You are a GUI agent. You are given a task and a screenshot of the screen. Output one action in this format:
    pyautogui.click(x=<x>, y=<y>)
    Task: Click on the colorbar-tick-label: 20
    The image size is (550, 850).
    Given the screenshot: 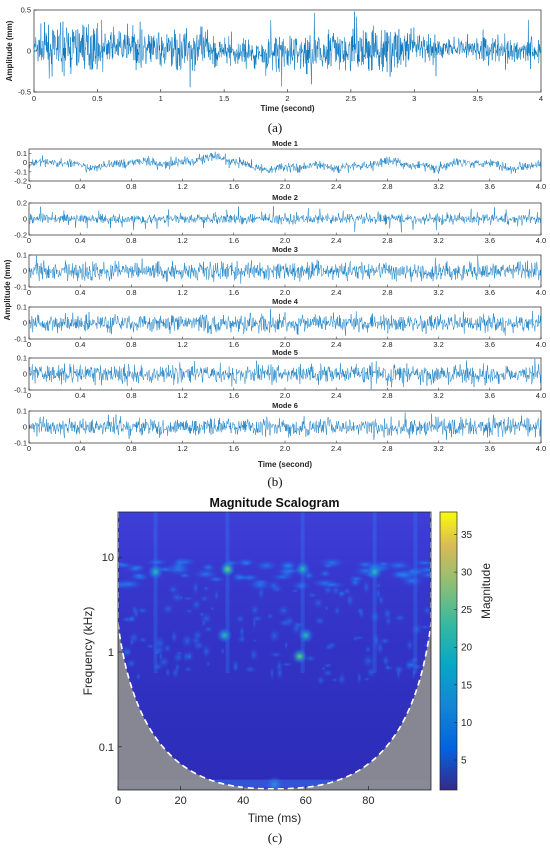 What is the action you would take?
    pyautogui.click(x=467, y=648)
    